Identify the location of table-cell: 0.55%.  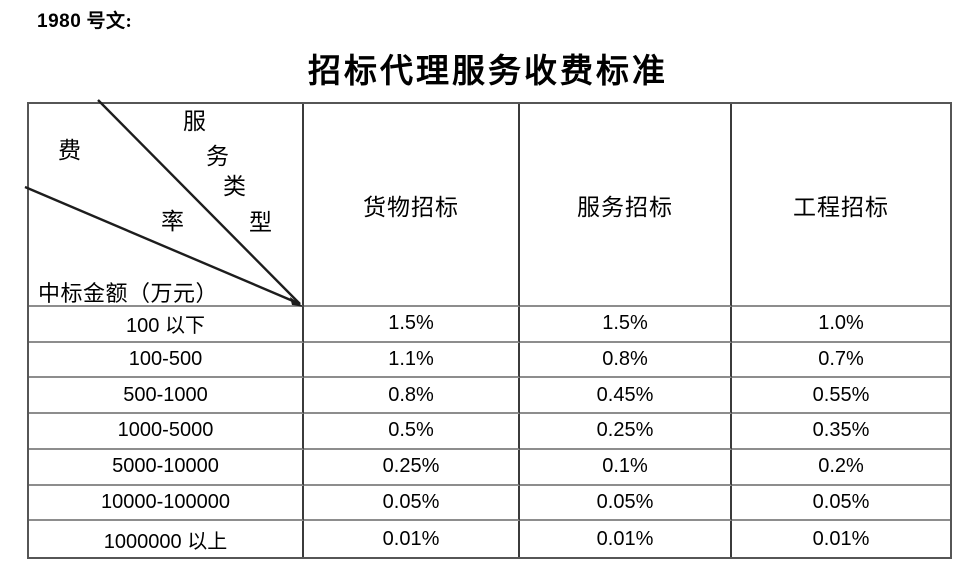
(841, 396).